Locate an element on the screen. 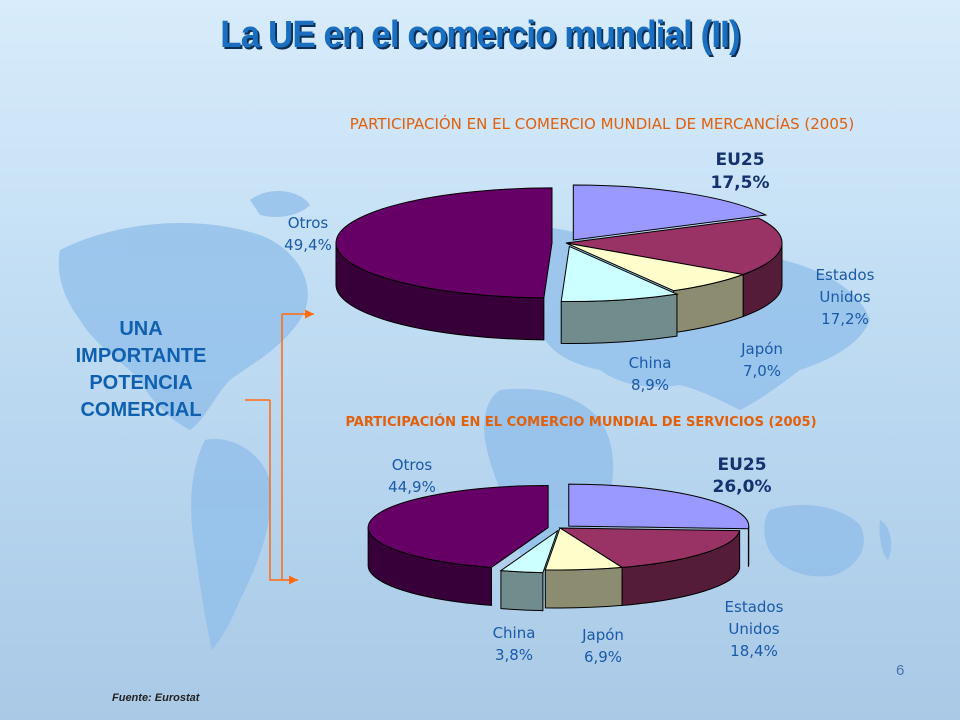 Image resolution: width=960 pixels, height=720 pixels. chart-2-slice-china is located at coordinates (529, 551).